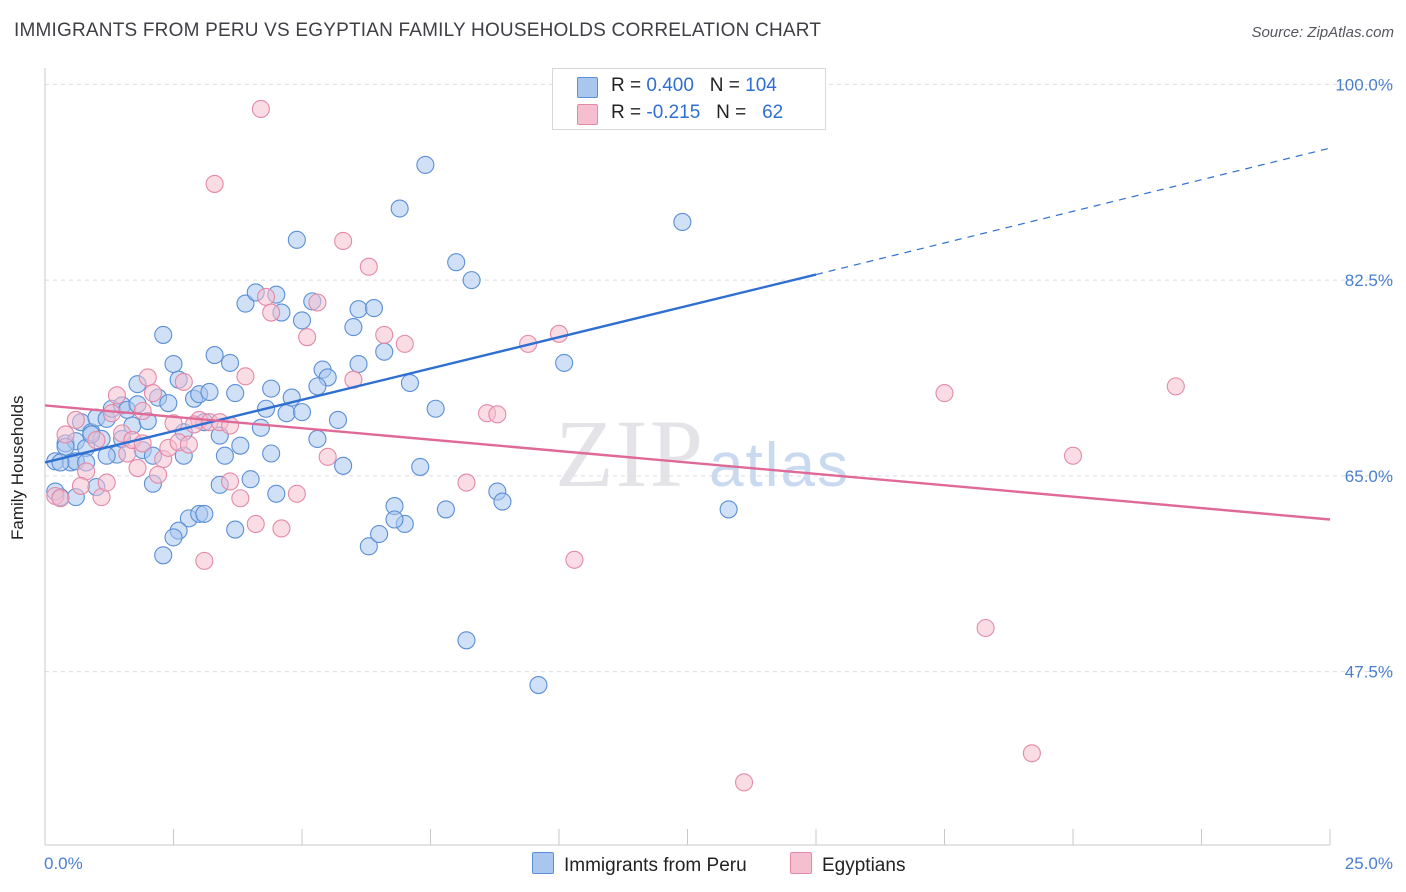  Describe the element at coordinates (587, 114) in the screenshot. I see `legend-swatch-egyptians` at that location.